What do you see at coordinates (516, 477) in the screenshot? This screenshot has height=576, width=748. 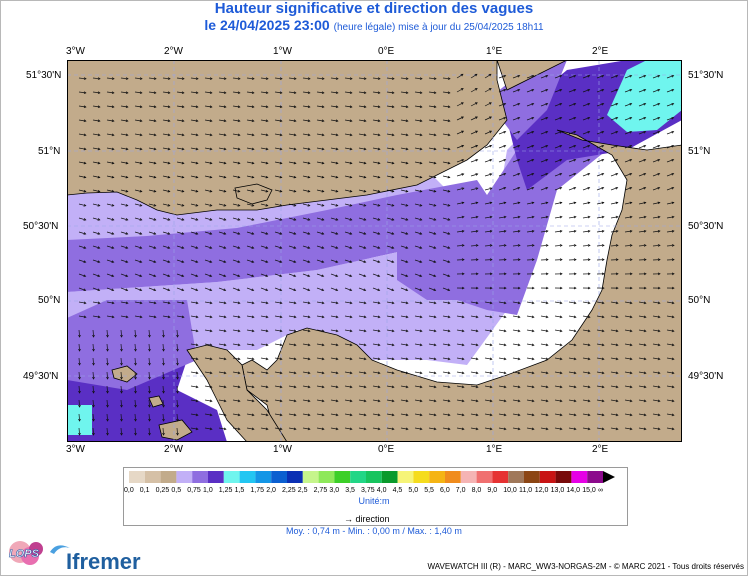 I see `scale-swatch` at bounding box center [516, 477].